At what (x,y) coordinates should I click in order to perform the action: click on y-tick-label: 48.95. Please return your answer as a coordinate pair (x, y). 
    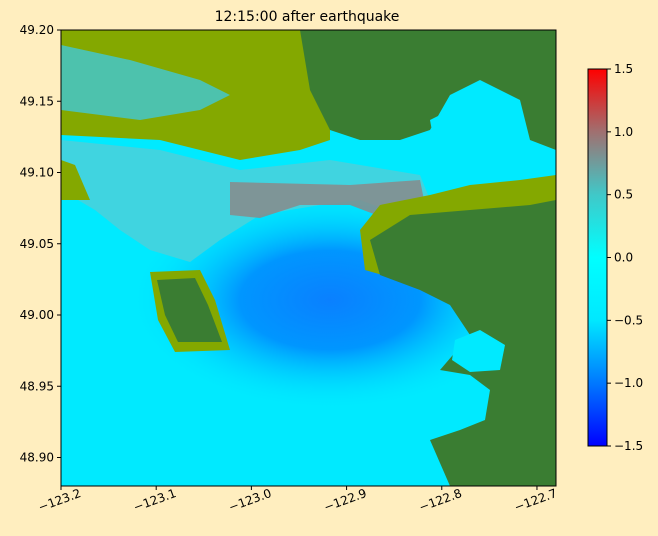
    Looking at the image, I should click on (37, 386).